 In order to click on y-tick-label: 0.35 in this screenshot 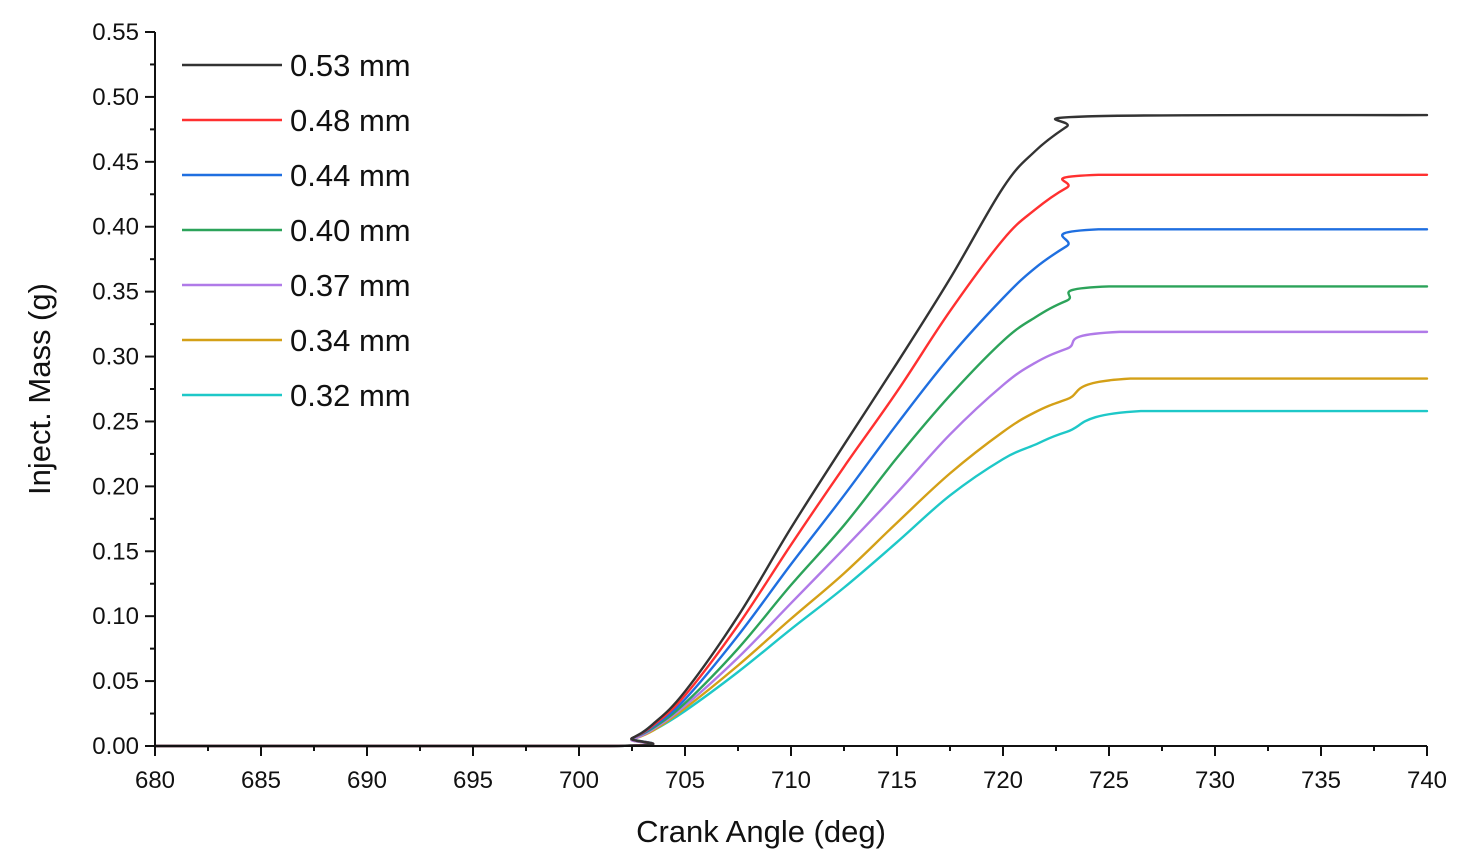, I will do `click(115, 292)`.